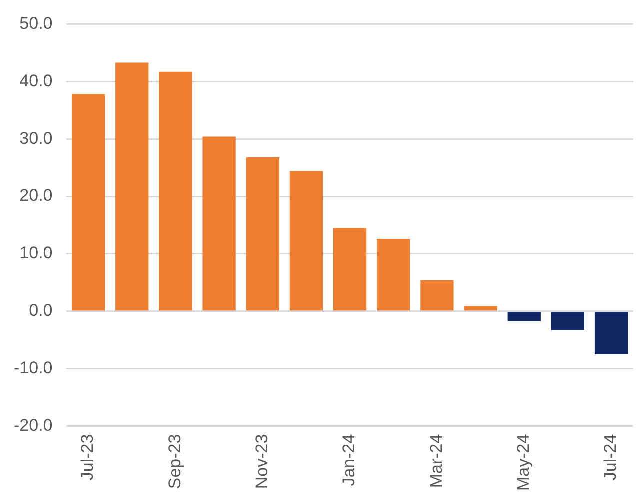 This screenshot has width=640, height=499. What do you see at coordinates (33, 425) in the screenshot?
I see `y-tick-label: -20.0` at bounding box center [33, 425].